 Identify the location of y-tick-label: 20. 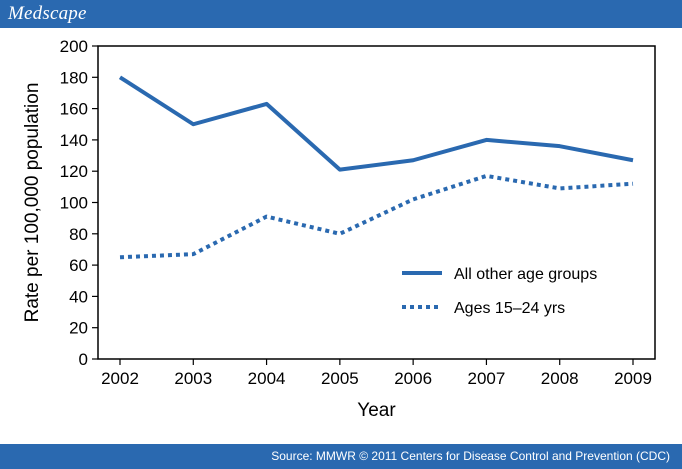
(78, 328).